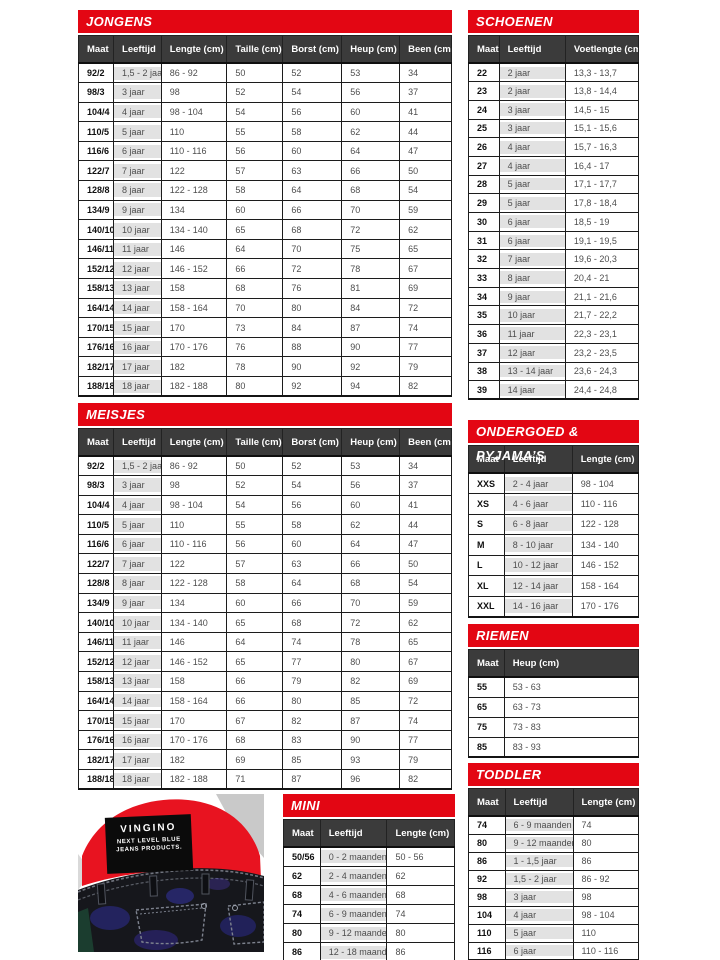  Describe the element at coordinates (602, 240) in the screenshot. I see `table-cell: 19,1 - 19,5` at that location.